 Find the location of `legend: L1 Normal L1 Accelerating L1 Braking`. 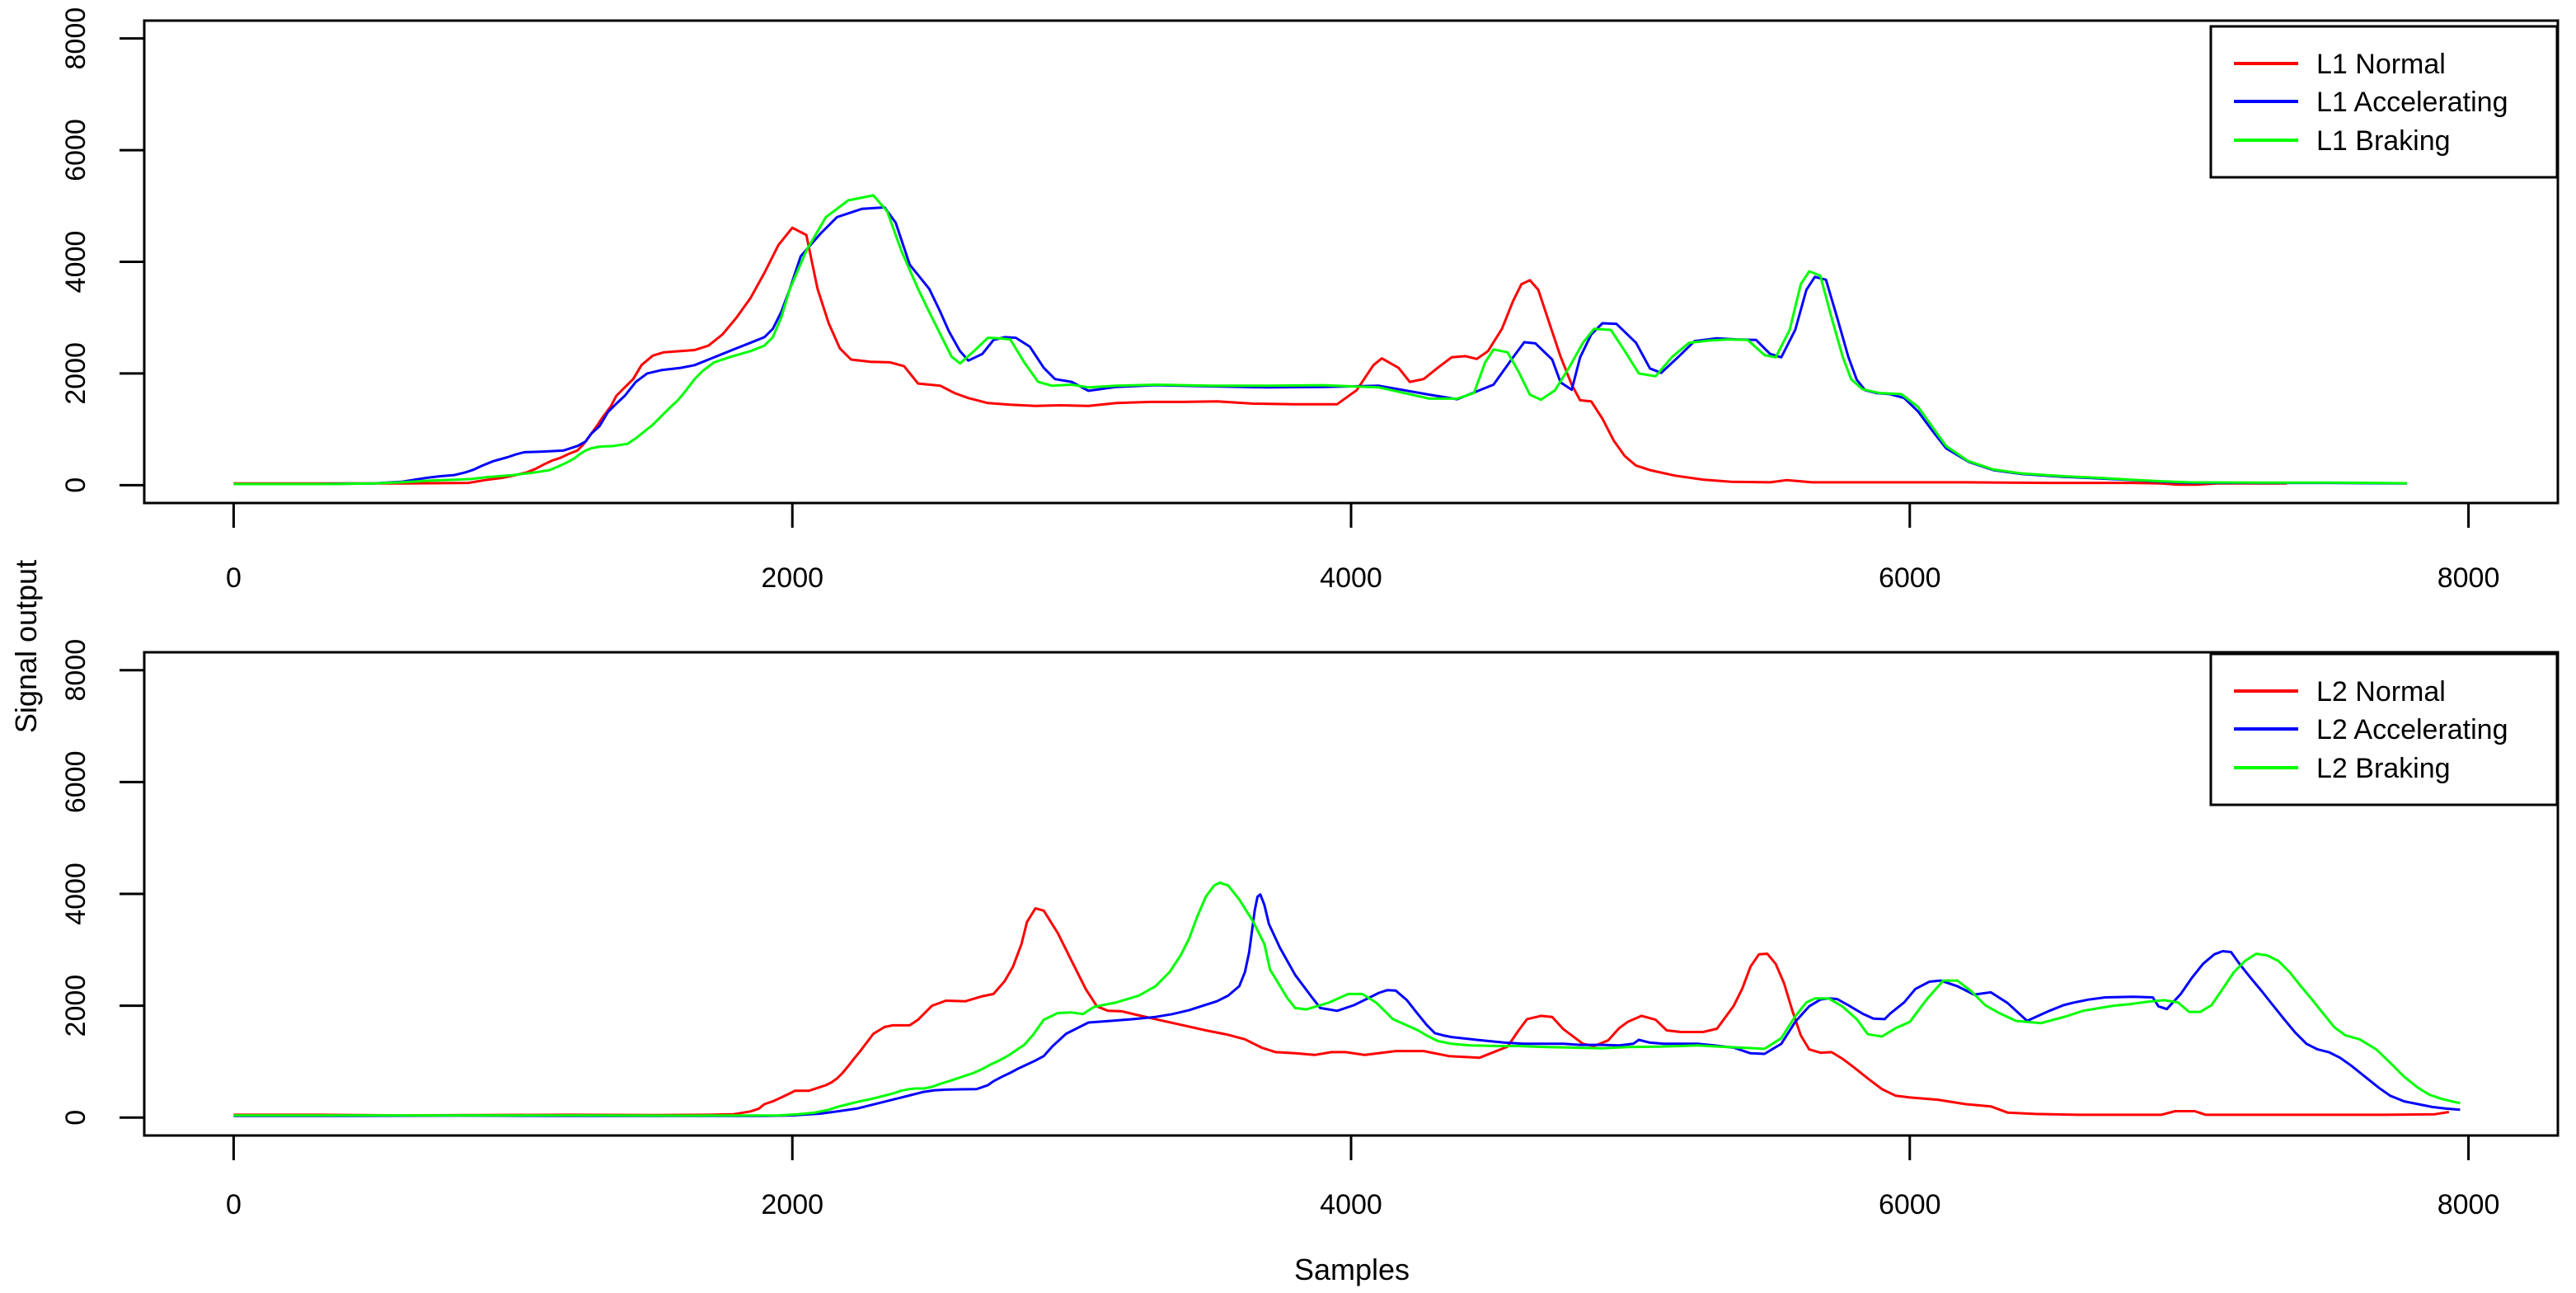

legend: L1 Normal L1 Accelerating L1 Braking is located at coordinates (2384, 102).